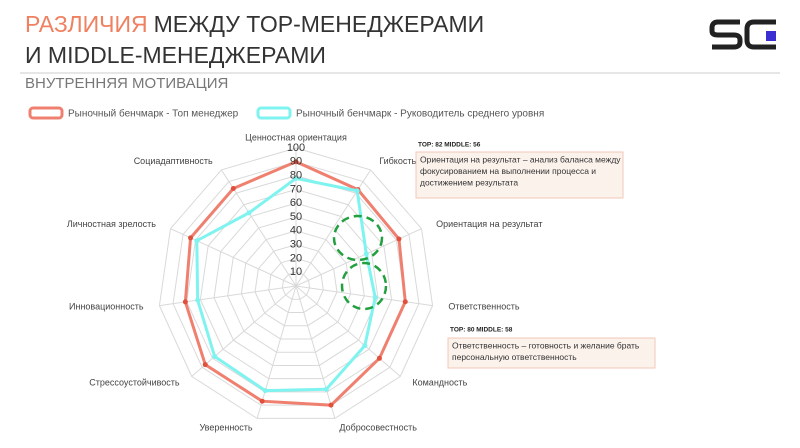  Describe the element at coordinates (173, 161) in the screenshot. I see `category-label: Социадаптивность` at that location.